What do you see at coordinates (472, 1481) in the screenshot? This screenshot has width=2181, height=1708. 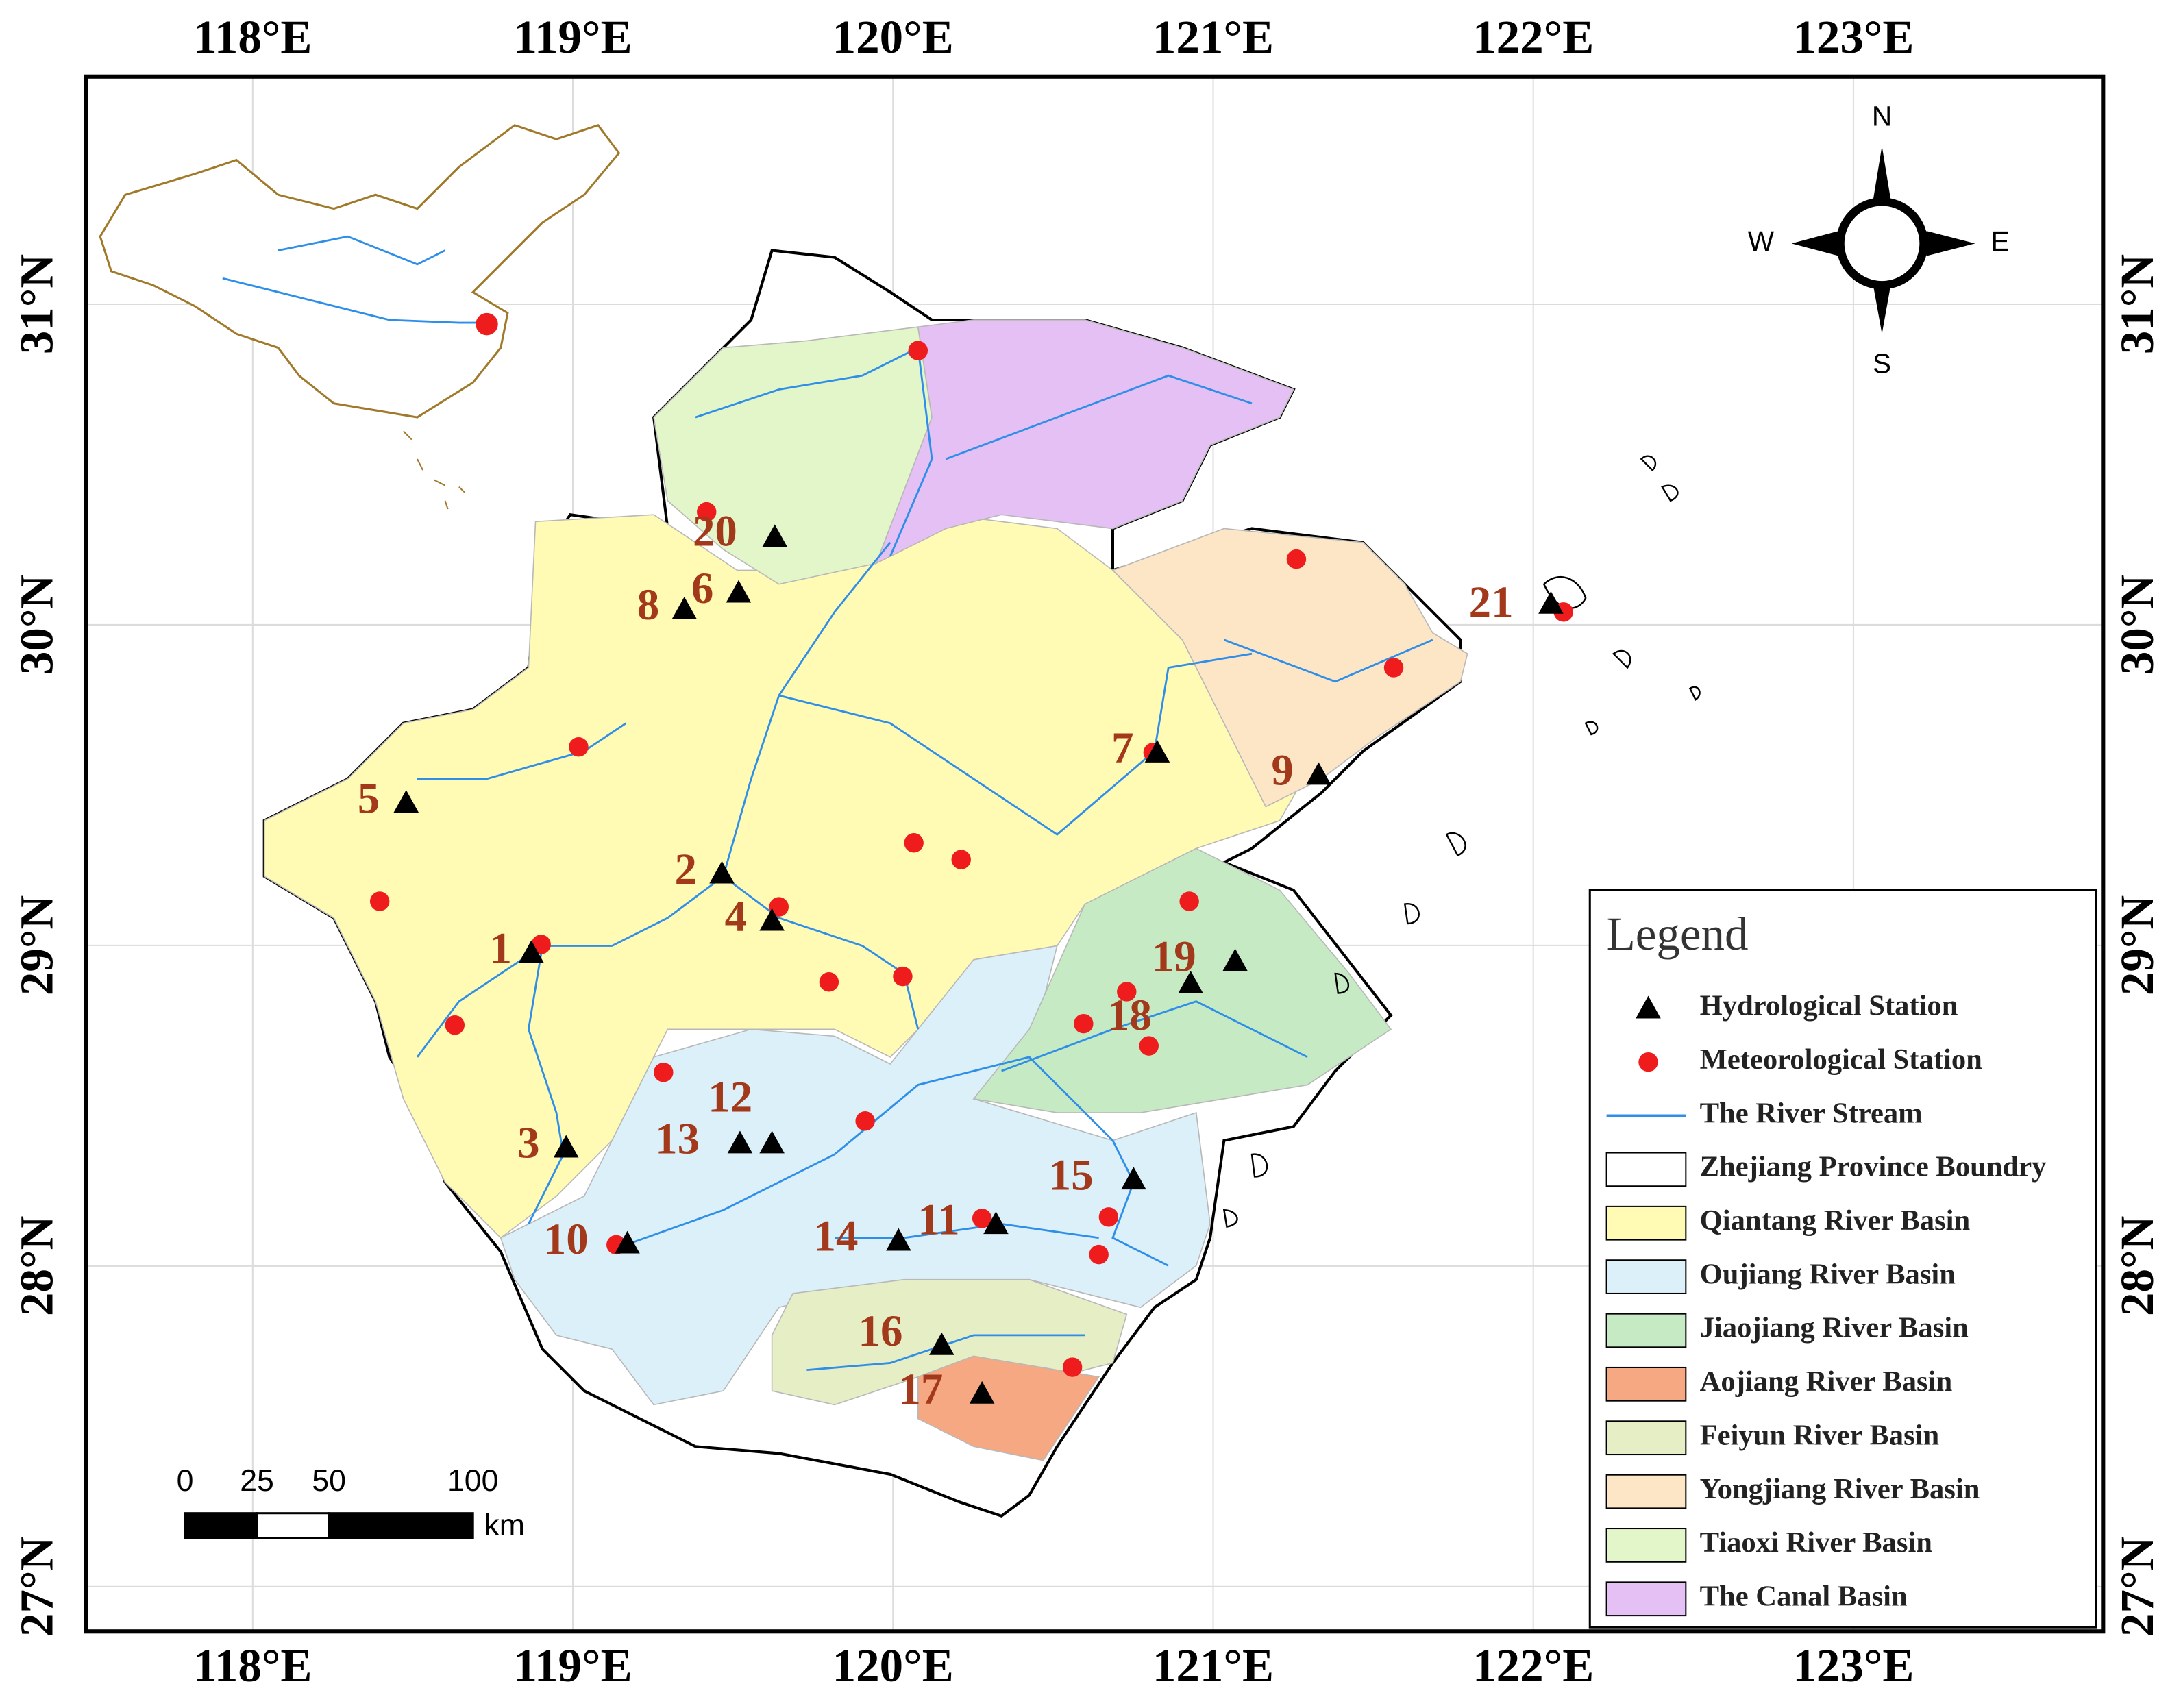 I see `scale-tick-label: 100` at bounding box center [472, 1481].